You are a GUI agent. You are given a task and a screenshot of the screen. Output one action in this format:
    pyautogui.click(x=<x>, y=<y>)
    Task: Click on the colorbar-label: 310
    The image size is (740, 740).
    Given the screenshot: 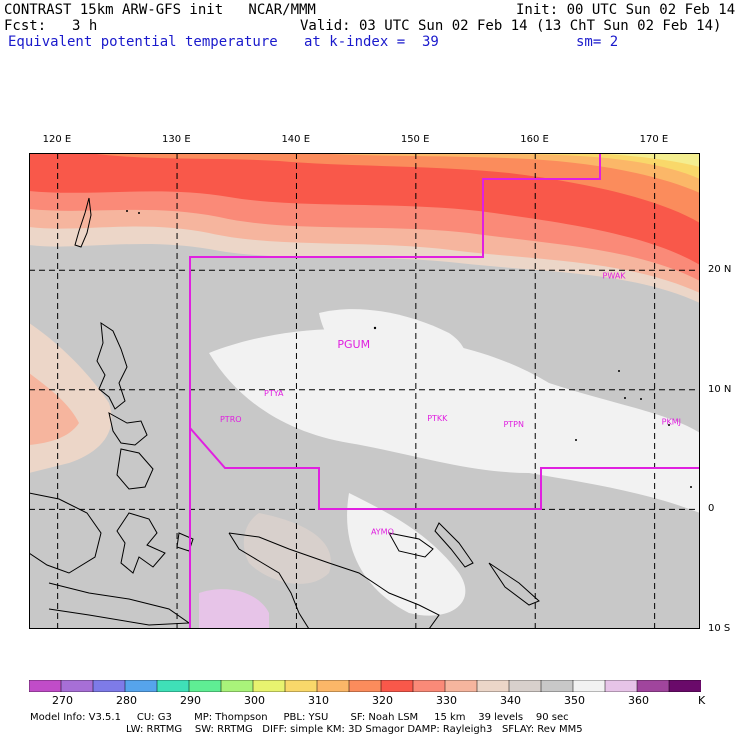 What is the action you would take?
    pyautogui.click(x=318, y=700)
    